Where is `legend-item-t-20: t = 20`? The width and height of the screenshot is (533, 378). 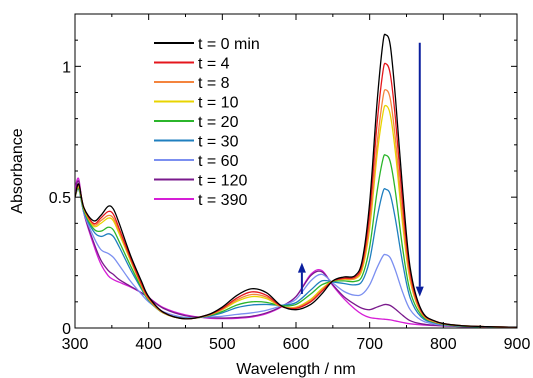
legend-item-t-20: t = 20 is located at coordinates (196, 122).